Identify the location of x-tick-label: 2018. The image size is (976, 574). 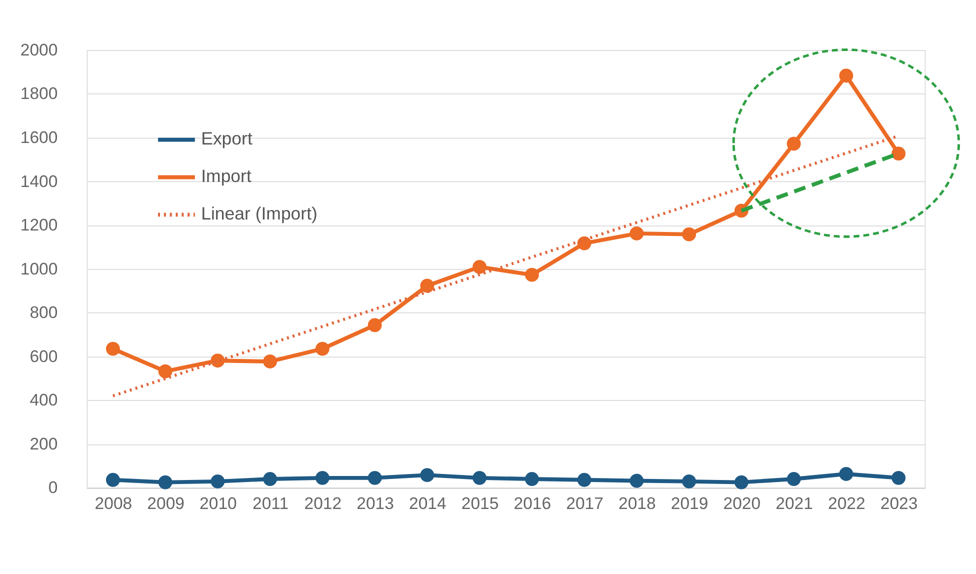
(637, 503).